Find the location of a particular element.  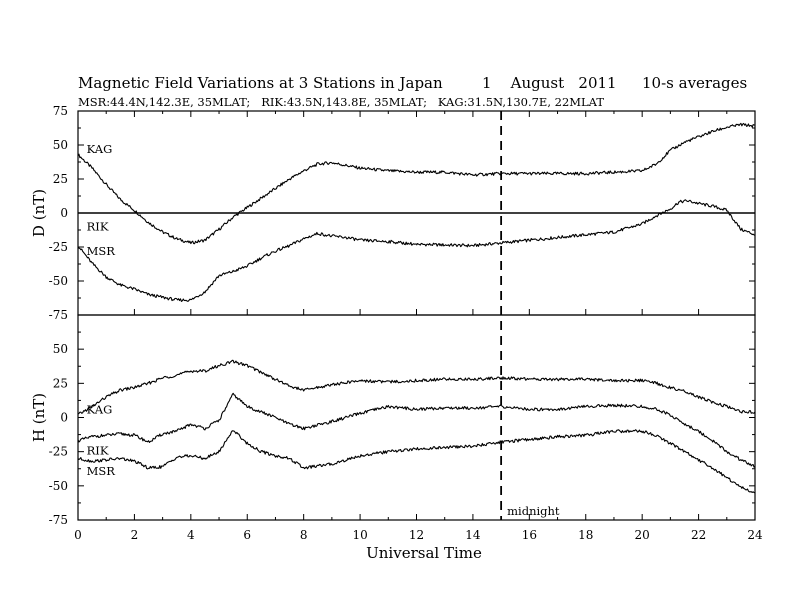

x-tick-label: 20 is located at coordinates (642, 535).